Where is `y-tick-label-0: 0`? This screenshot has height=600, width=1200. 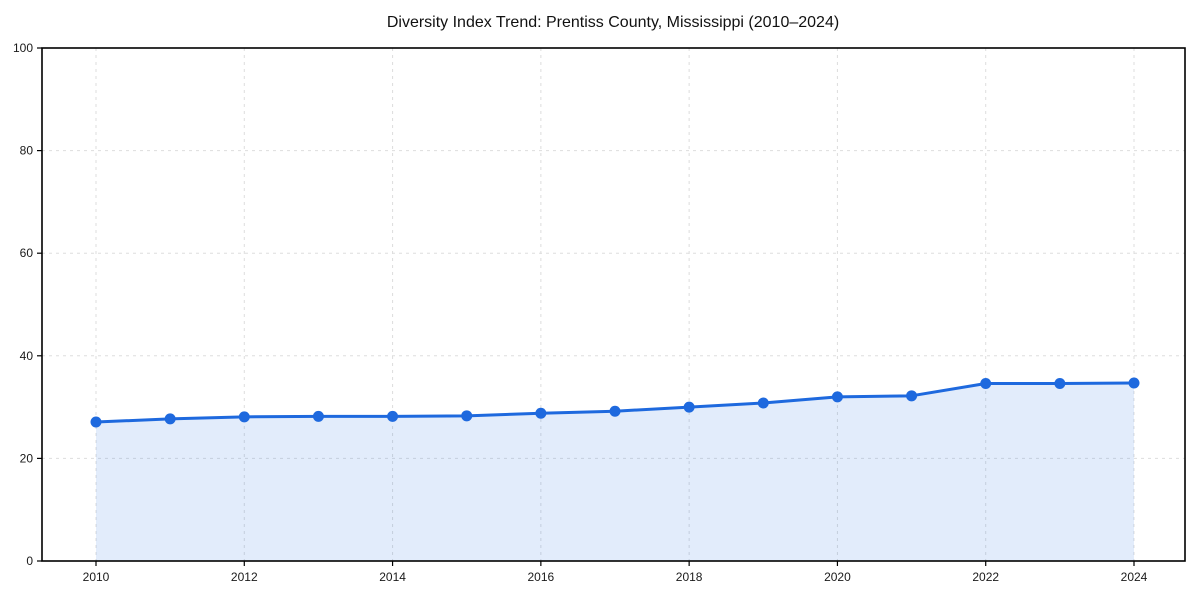 y-tick-label-0: 0 is located at coordinates (29, 561).